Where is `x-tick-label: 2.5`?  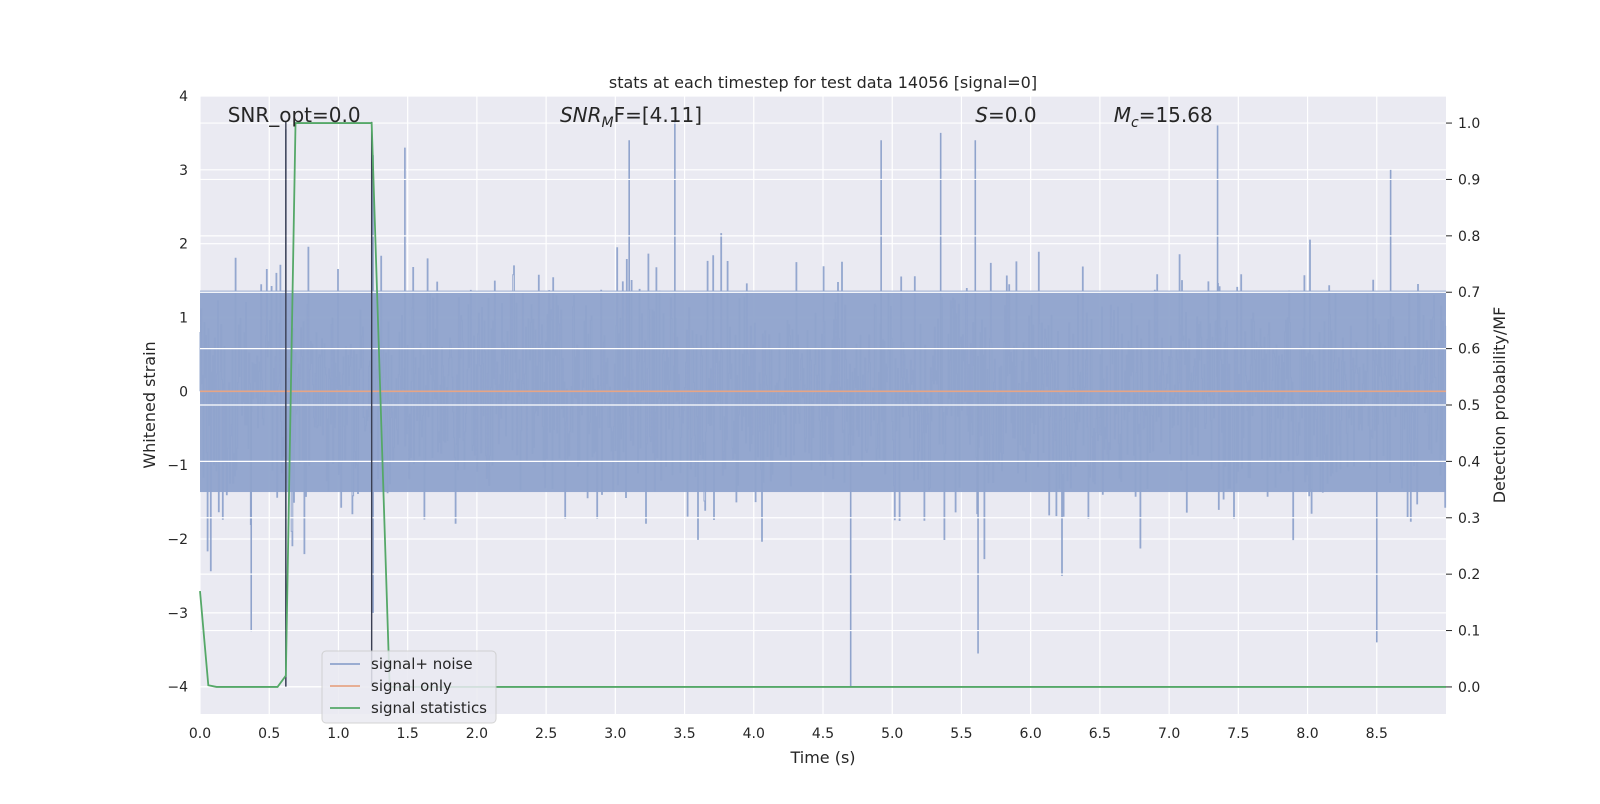 x-tick-label: 2.5 is located at coordinates (546, 734).